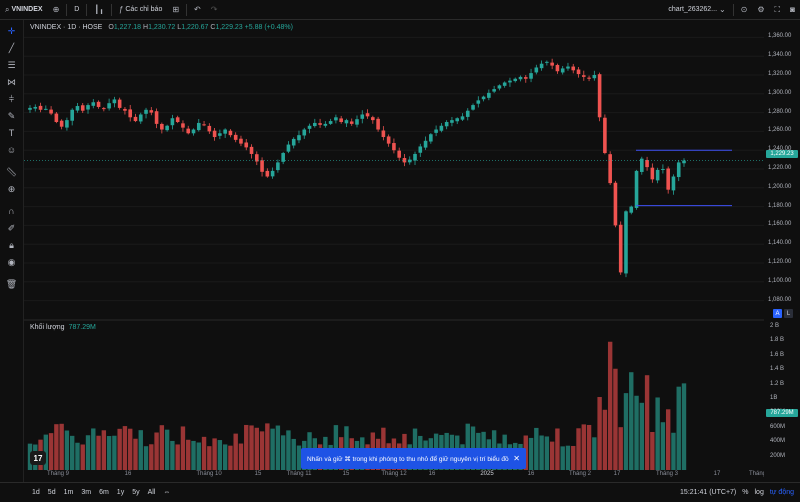 This screenshot has width=800, height=502. Describe the element at coordinates (56, 10) in the screenshot. I see `compare-button: ⊕` at that location.